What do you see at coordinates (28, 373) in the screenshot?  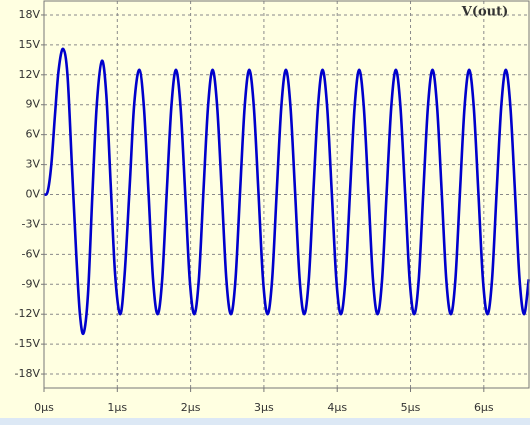 I see `y-tick-label: -18V` at bounding box center [28, 373].